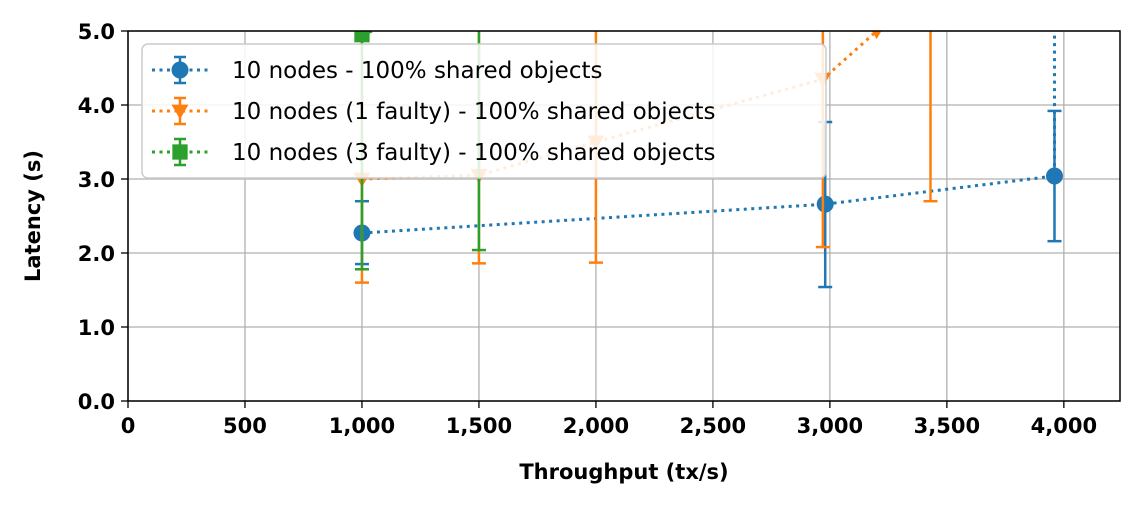 This screenshot has width=1140, height=507. What do you see at coordinates (96, 328) in the screenshot?
I see `y-tick-label: 1.0` at bounding box center [96, 328].